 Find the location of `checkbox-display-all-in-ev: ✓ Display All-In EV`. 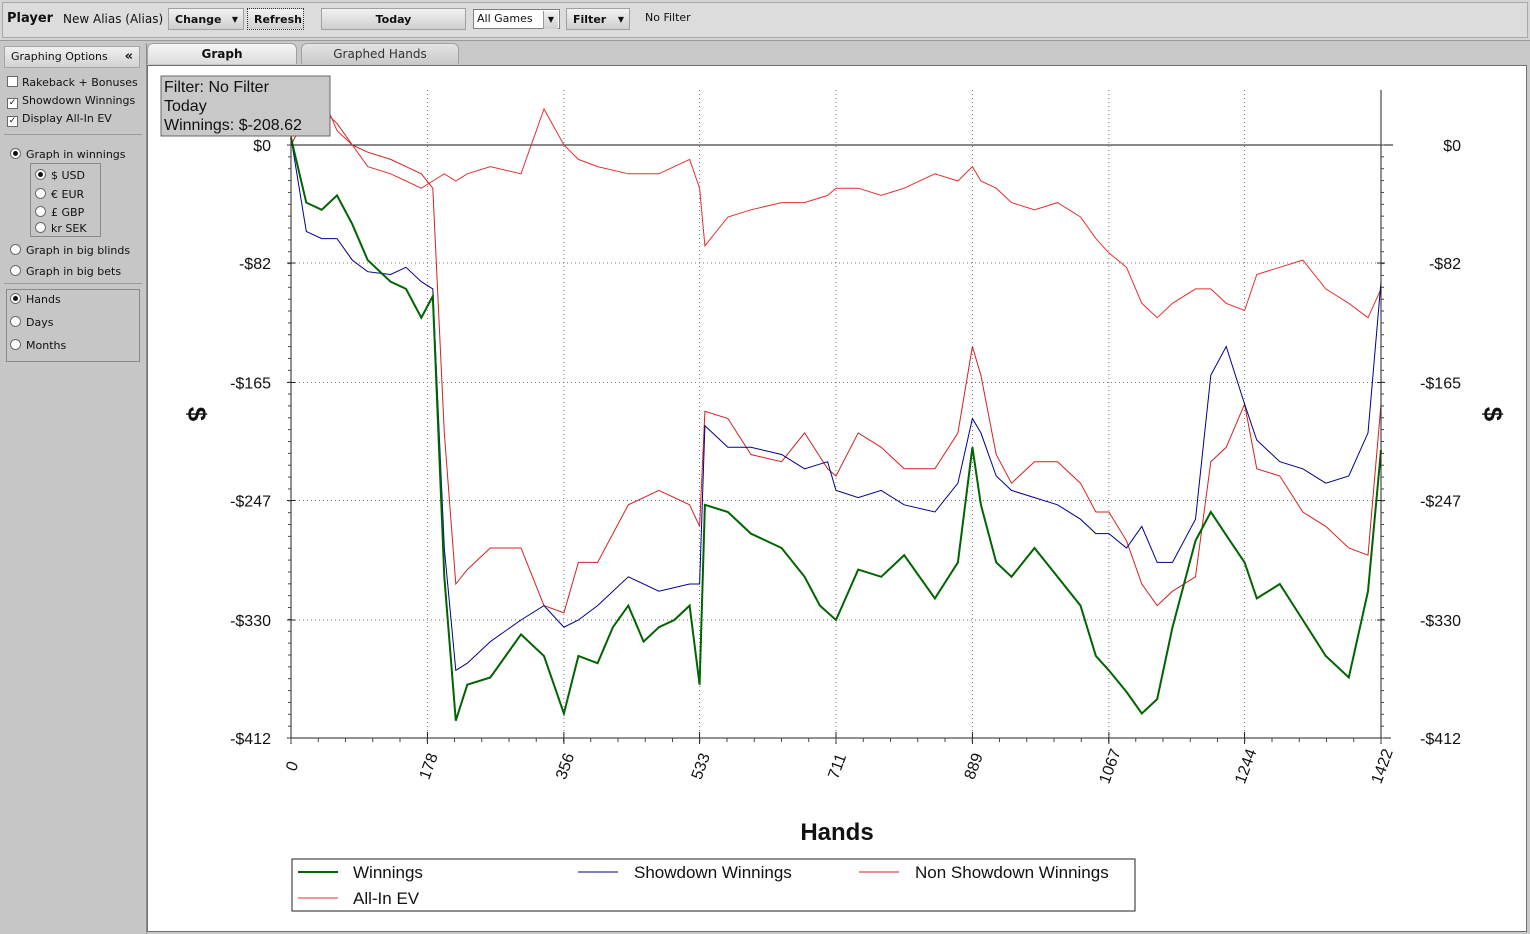

checkbox-display-all-in-ev: ✓ Display All-In EV is located at coordinates (59, 119).